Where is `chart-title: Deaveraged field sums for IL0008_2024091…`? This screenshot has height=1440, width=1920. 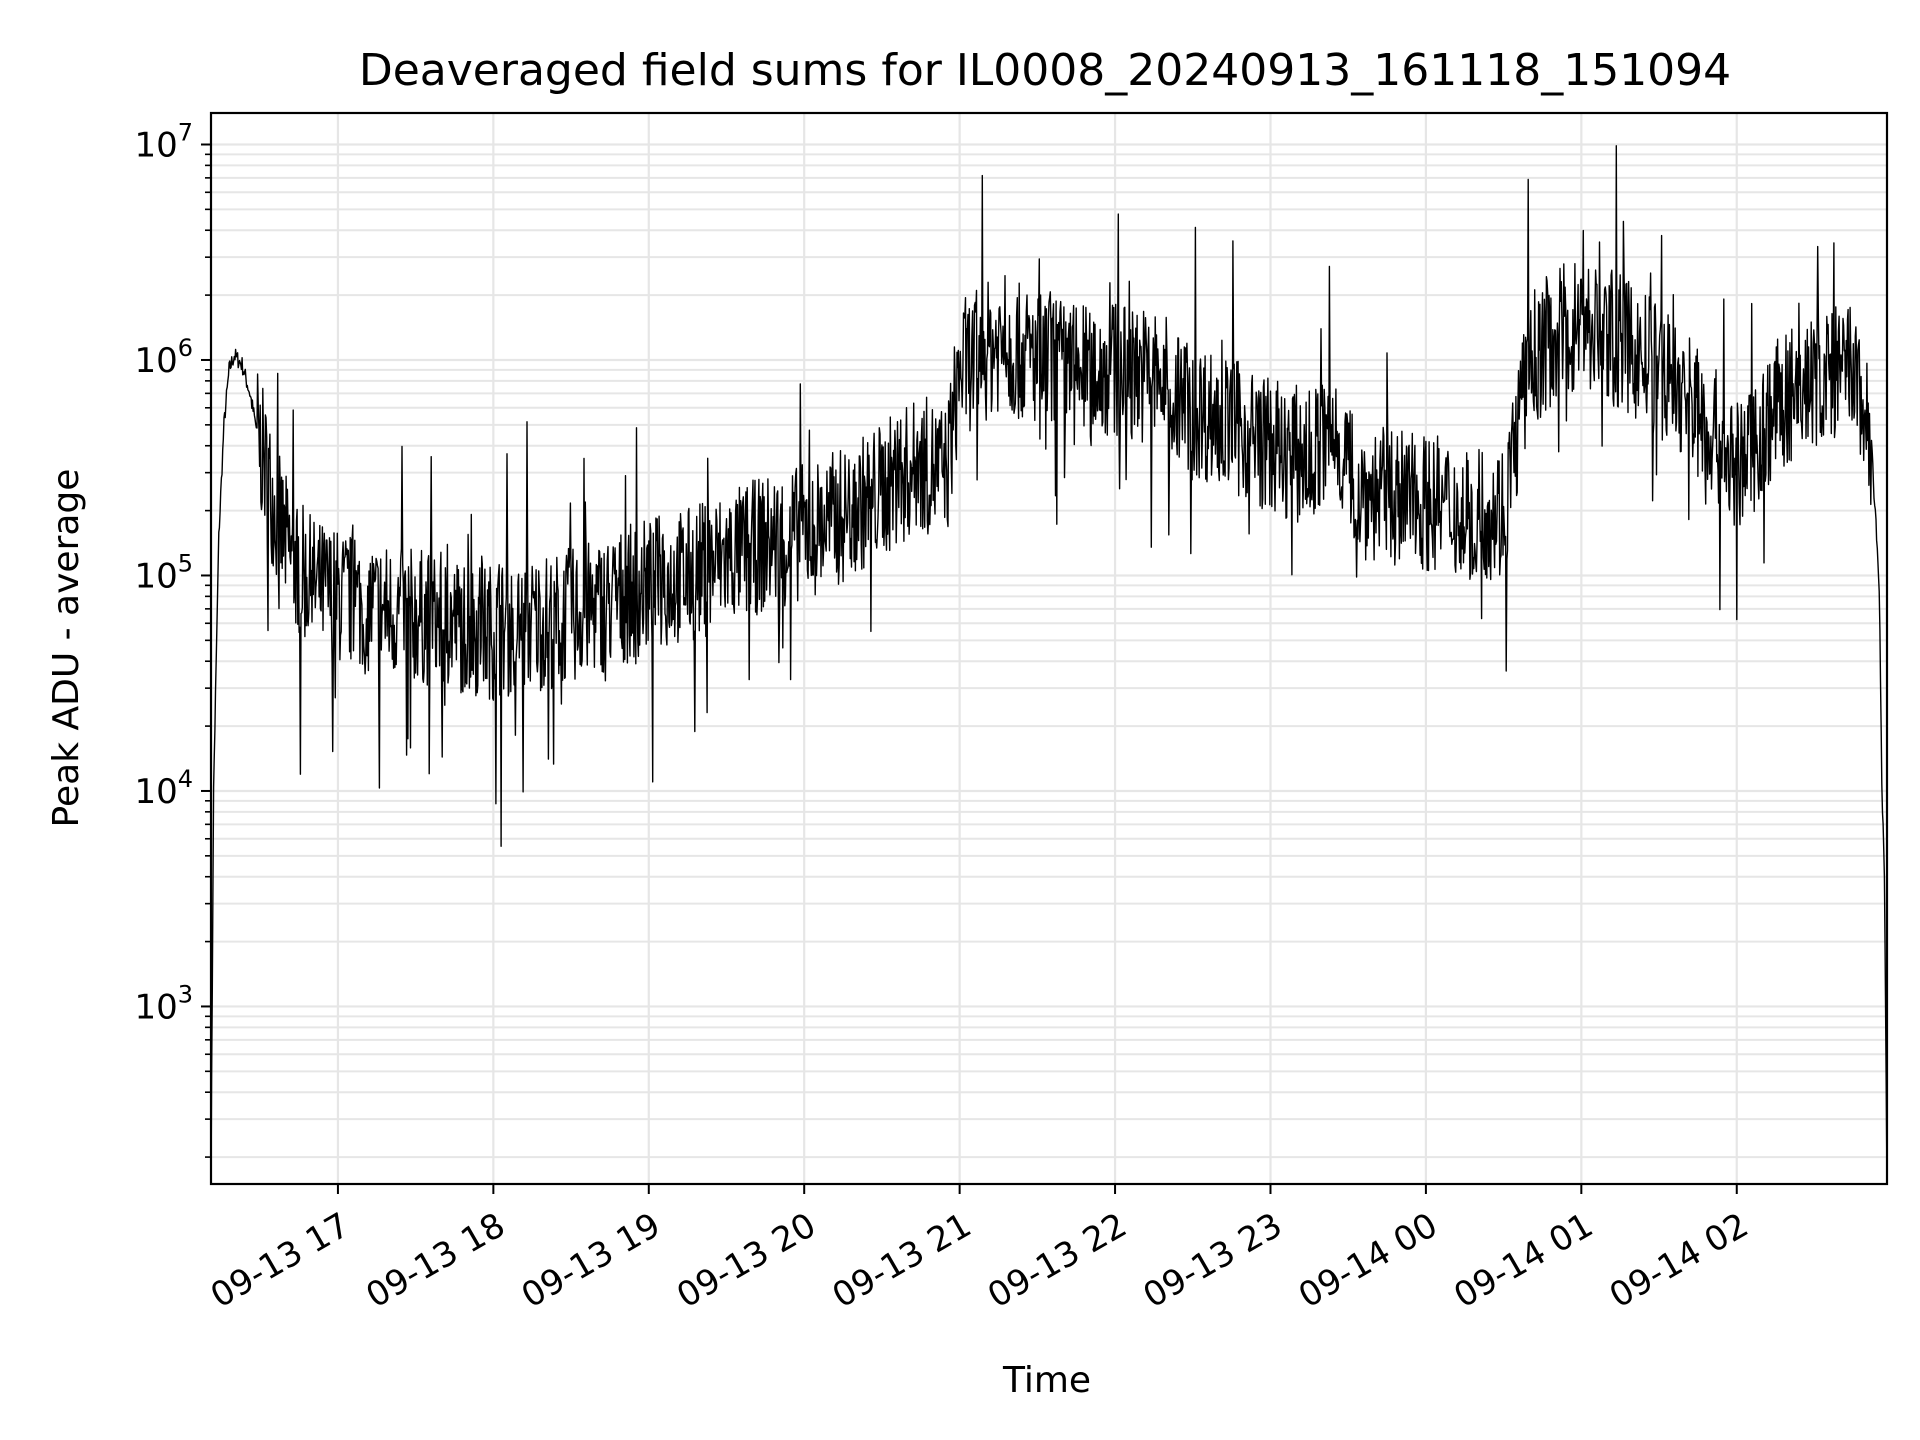
chart-title: Deaveraged field sums for IL0008_2024091… is located at coordinates (1045, 70).